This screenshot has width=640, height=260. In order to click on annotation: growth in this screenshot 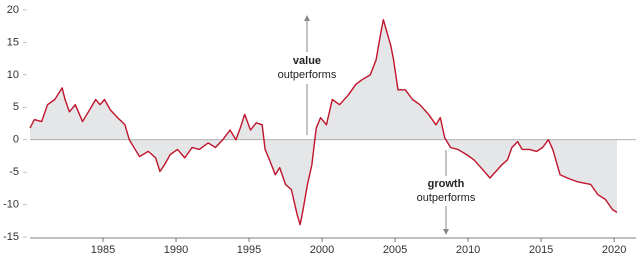, I will do `click(446, 184)`.